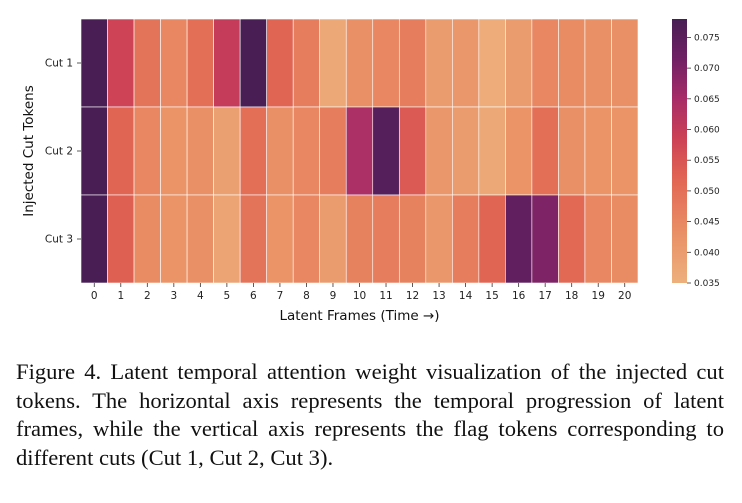 The image size is (742, 503). I want to click on x-tick-label: 7, so click(280, 296).